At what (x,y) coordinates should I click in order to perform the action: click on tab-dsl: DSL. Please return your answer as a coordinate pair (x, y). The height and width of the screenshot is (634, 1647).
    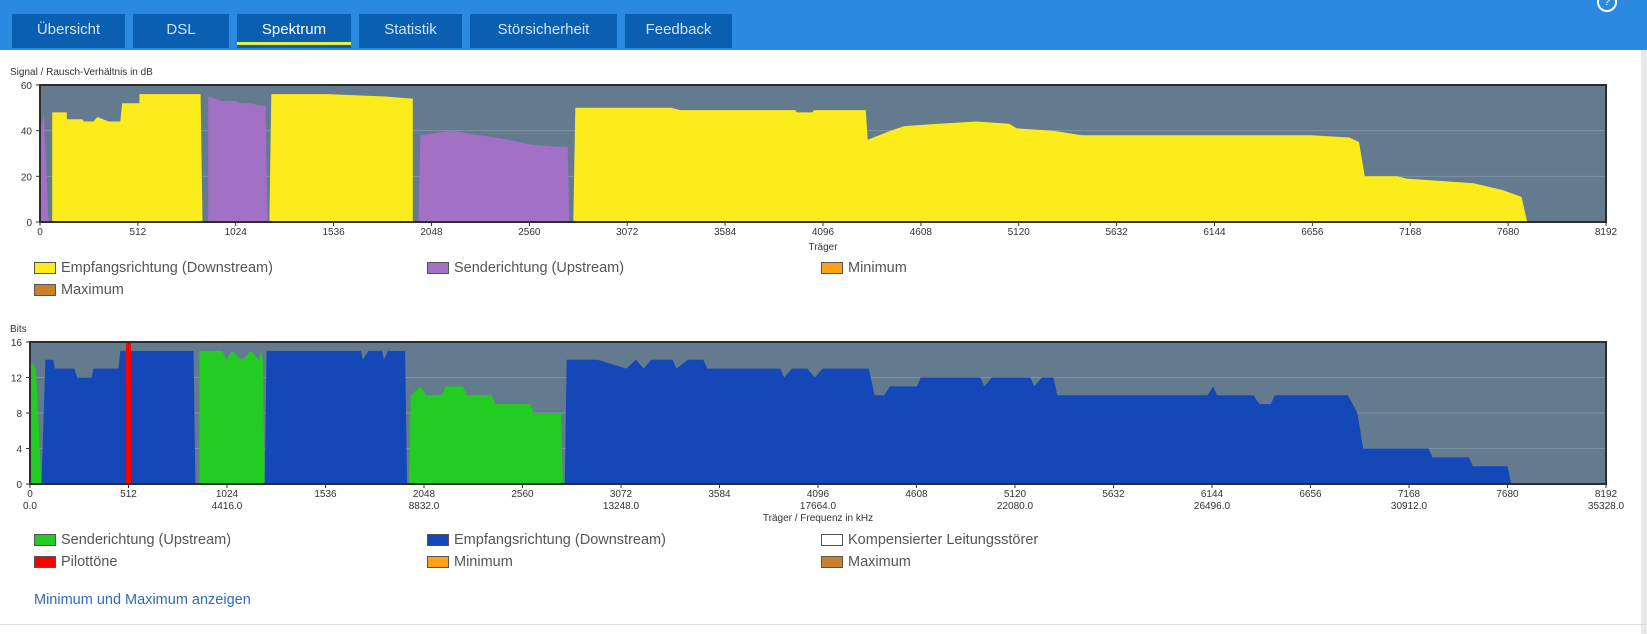
    Looking at the image, I should click on (181, 31).